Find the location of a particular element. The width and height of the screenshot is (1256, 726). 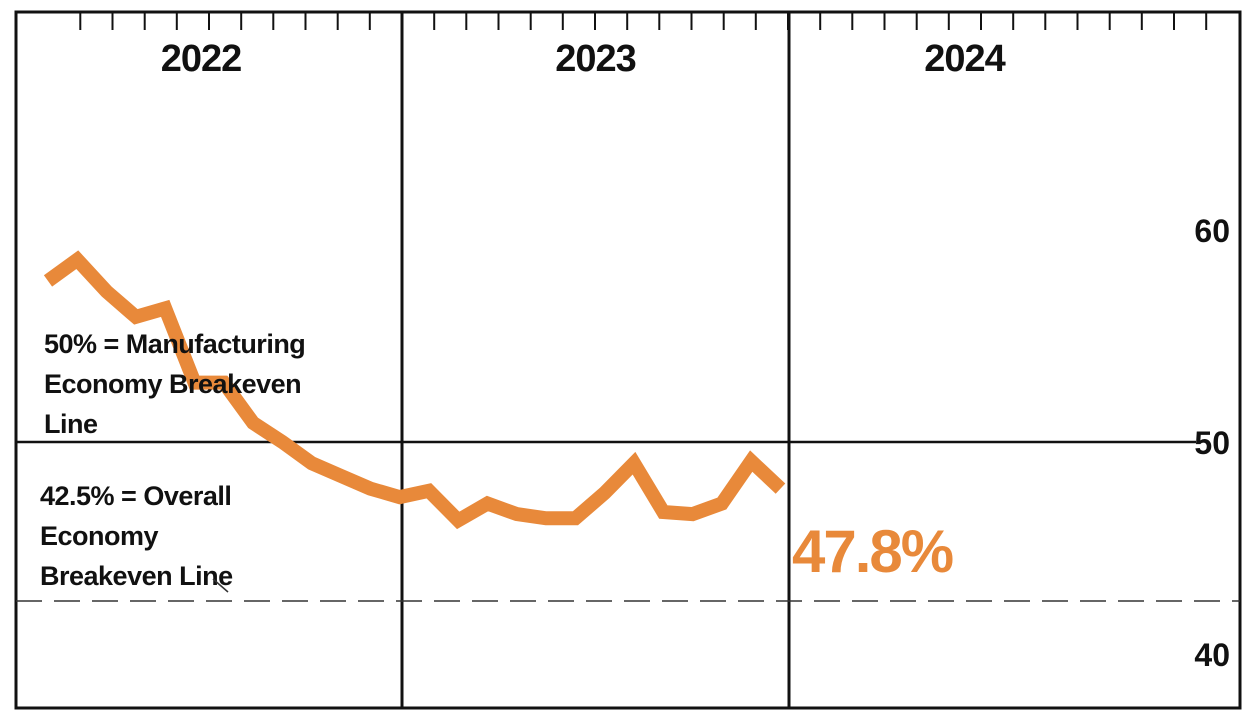

note-pointer is located at coordinates (220, 585).